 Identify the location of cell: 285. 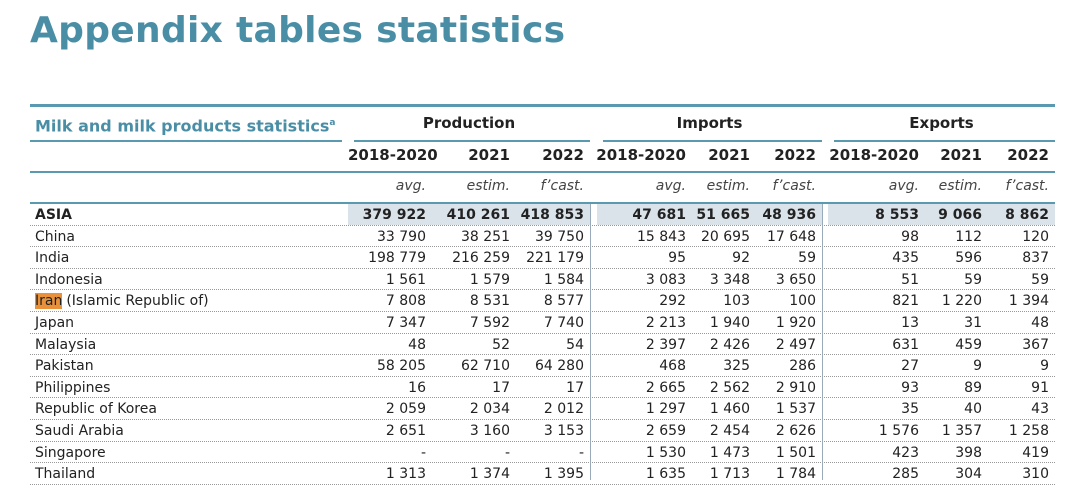
(905, 474).